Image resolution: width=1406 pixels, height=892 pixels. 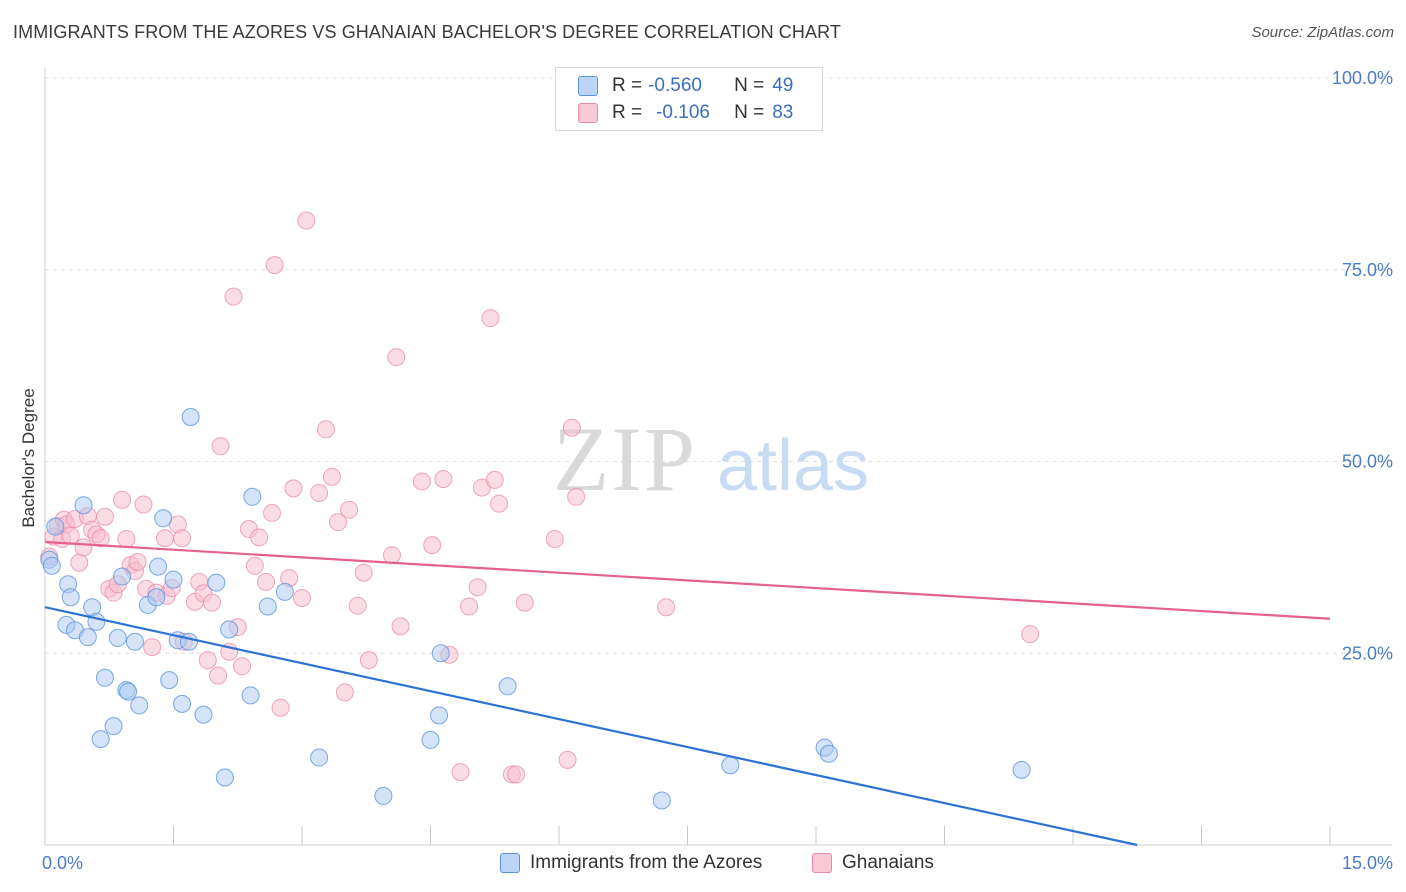 I want to click on y-axis-title: Bachelor's Degree, so click(x=28, y=457).